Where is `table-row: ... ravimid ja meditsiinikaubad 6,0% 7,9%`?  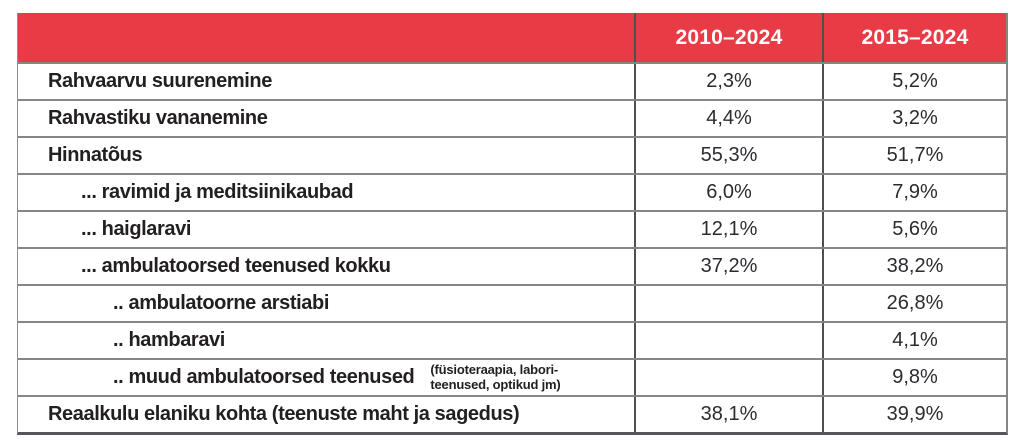 table-row: ... ravimid ja meditsiinikaubad 6,0% 7,9% is located at coordinates (512, 191).